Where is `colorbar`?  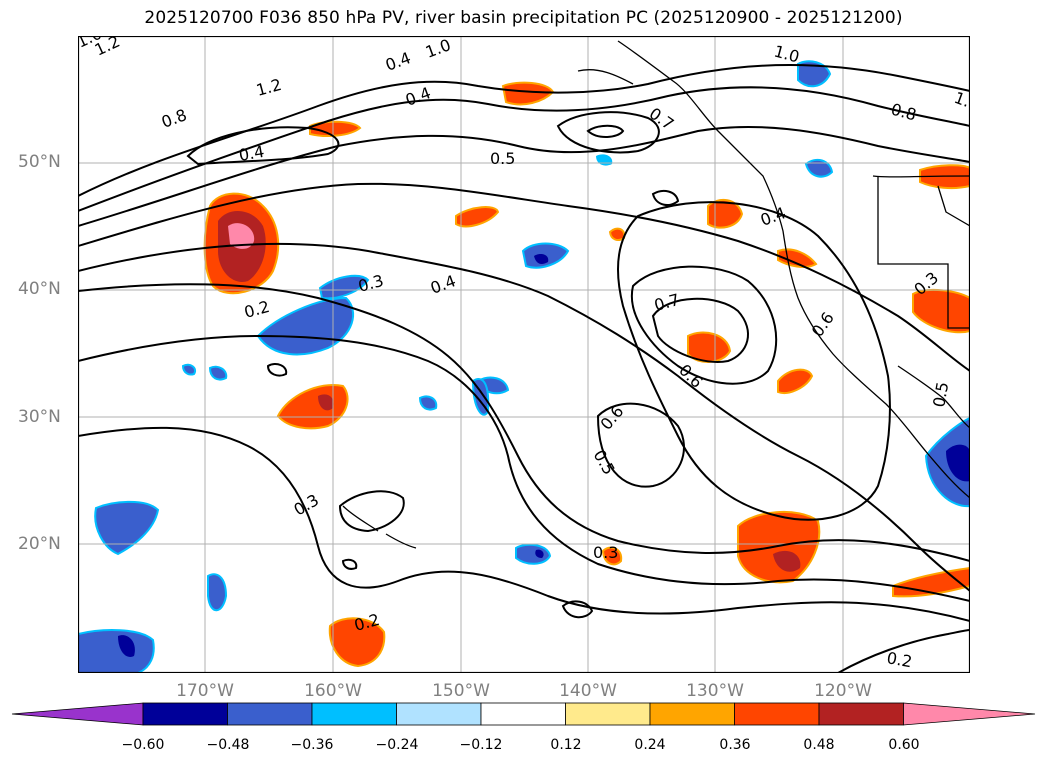 colorbar is located at coordinates (523, 714).